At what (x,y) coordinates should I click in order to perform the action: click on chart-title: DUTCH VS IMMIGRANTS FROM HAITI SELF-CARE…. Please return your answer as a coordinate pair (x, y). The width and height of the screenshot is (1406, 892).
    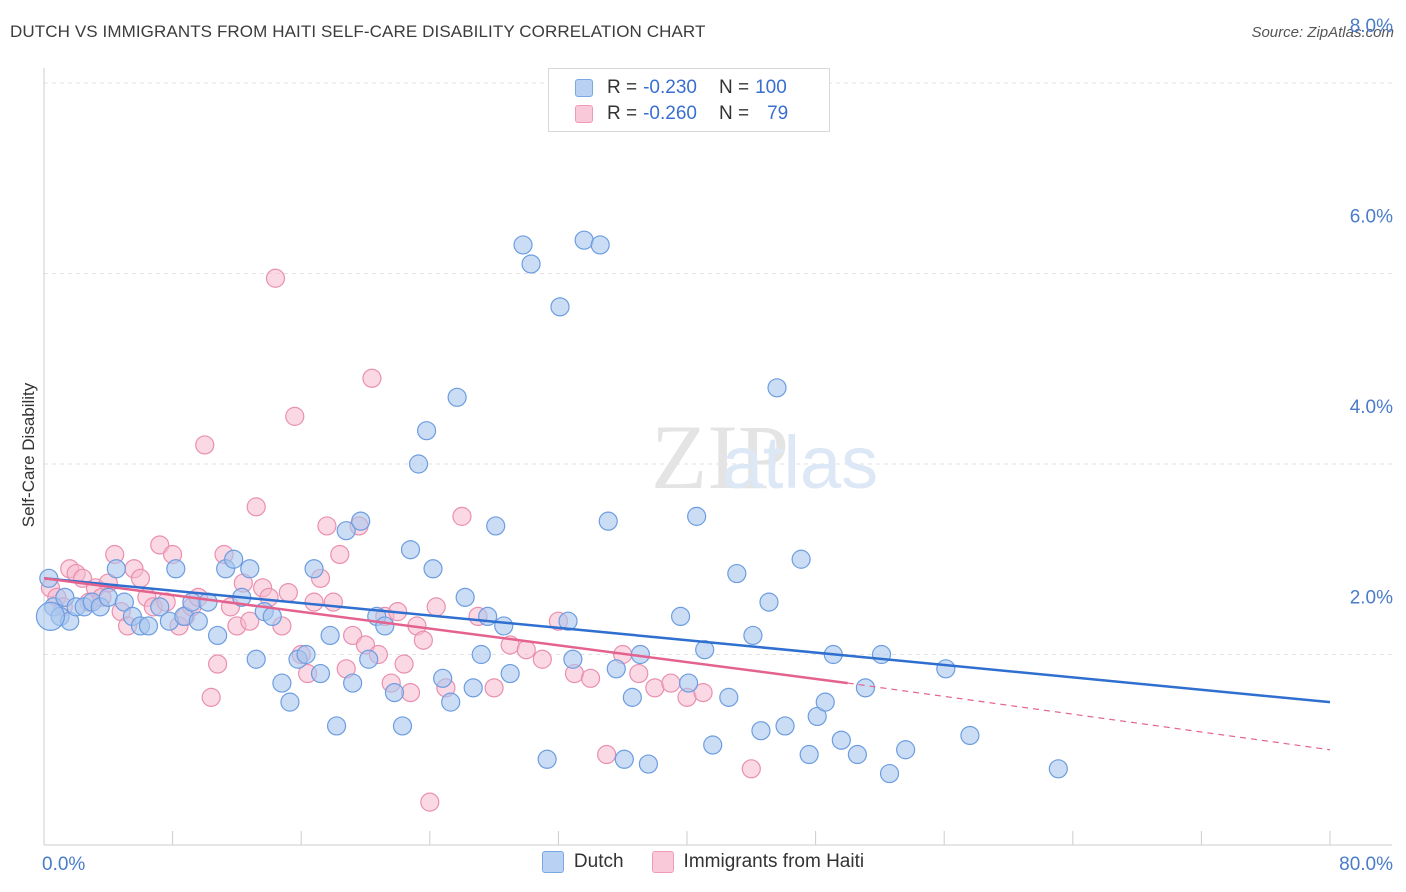
    Looking at the image, I should click on (358, 31).